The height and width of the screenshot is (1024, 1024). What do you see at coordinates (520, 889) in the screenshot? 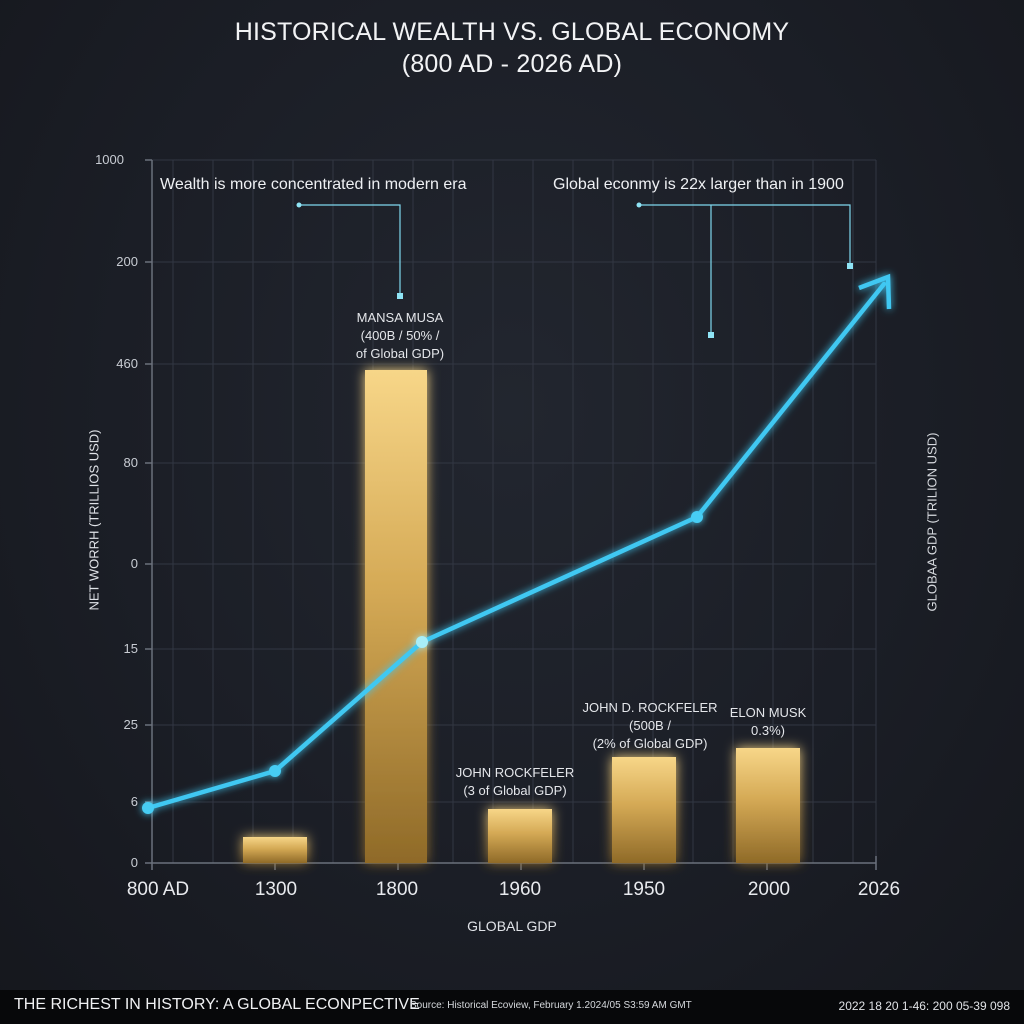
I see `x-tick: 1960` at bounding box center [520, 889].